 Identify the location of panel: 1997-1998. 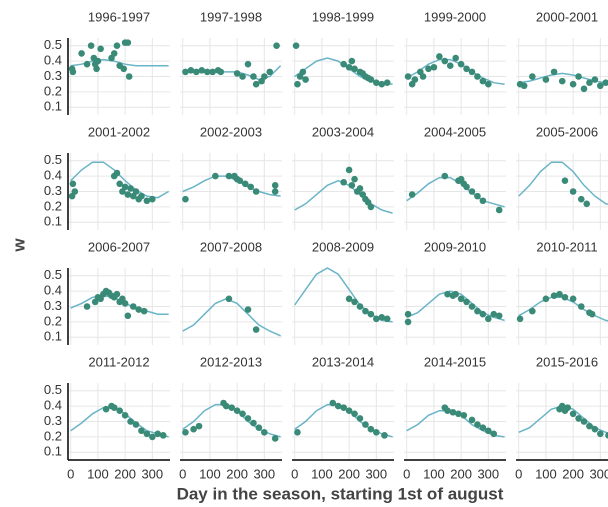
(231, 62).